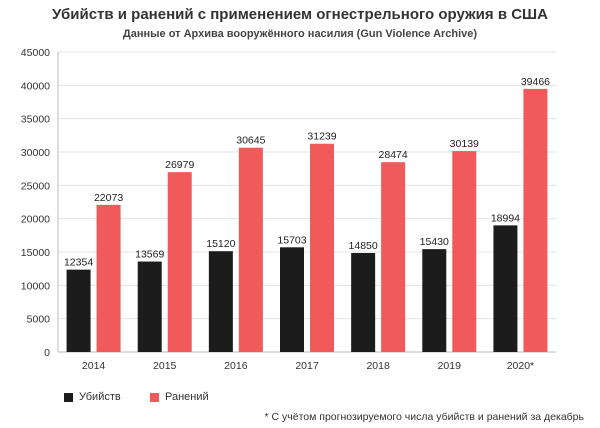 This screenshot has width=600, height=428. What do you see at coordinates (35, 186) in the screenshot?
I see `y-tick-label: 25000` at bounding box center [35, 186].